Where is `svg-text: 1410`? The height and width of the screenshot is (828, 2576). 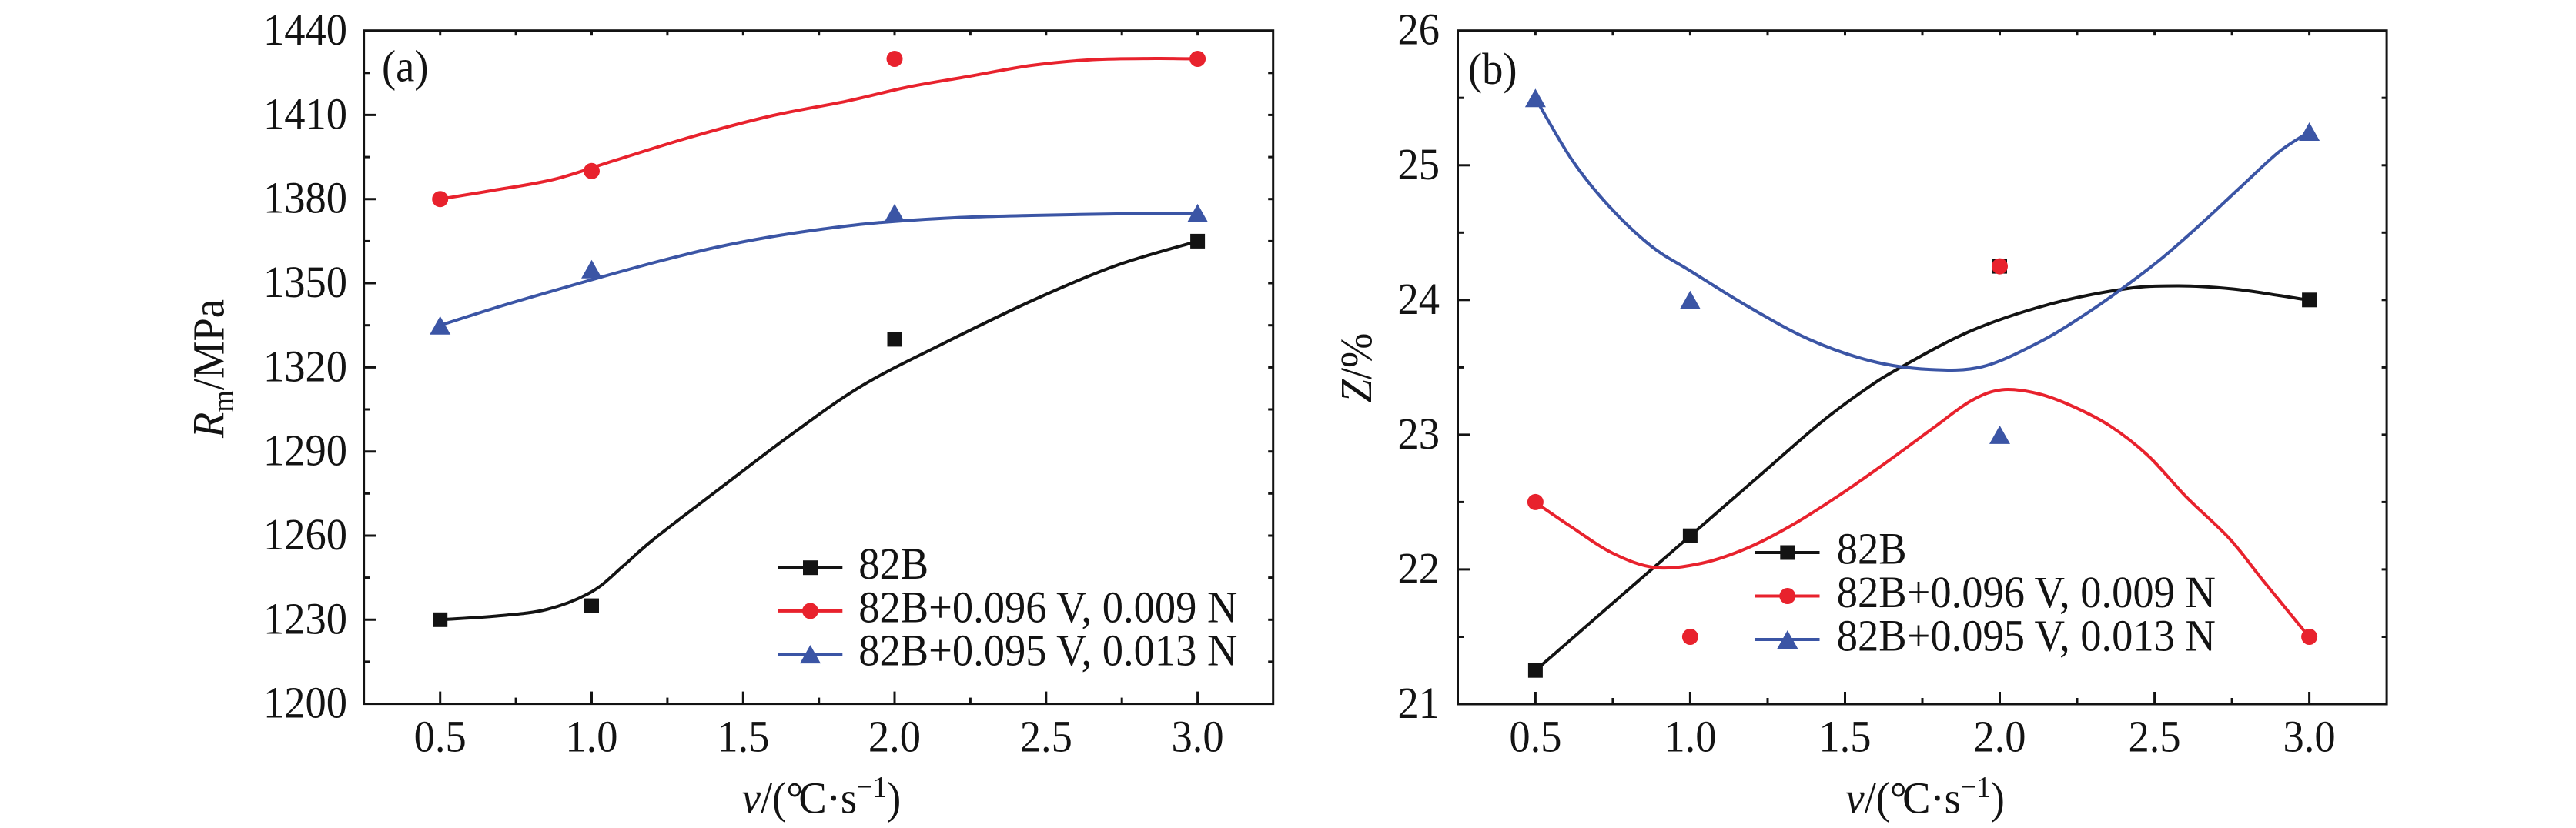
svg-text: 1410 is located at coordinates (305, 114).